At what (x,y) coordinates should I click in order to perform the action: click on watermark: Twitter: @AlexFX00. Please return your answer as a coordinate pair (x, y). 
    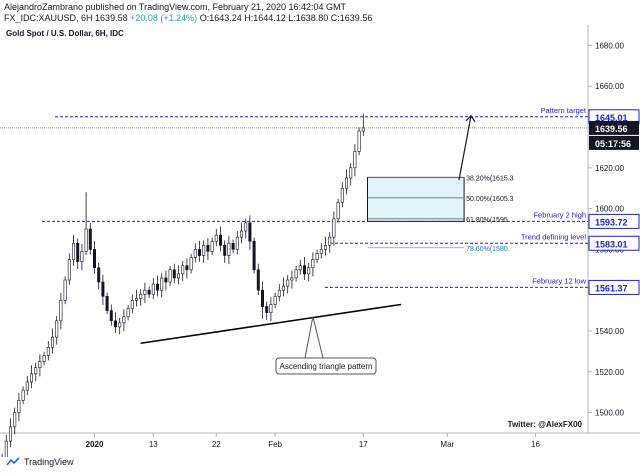
    Looking at the image, I should click on (545, 424).